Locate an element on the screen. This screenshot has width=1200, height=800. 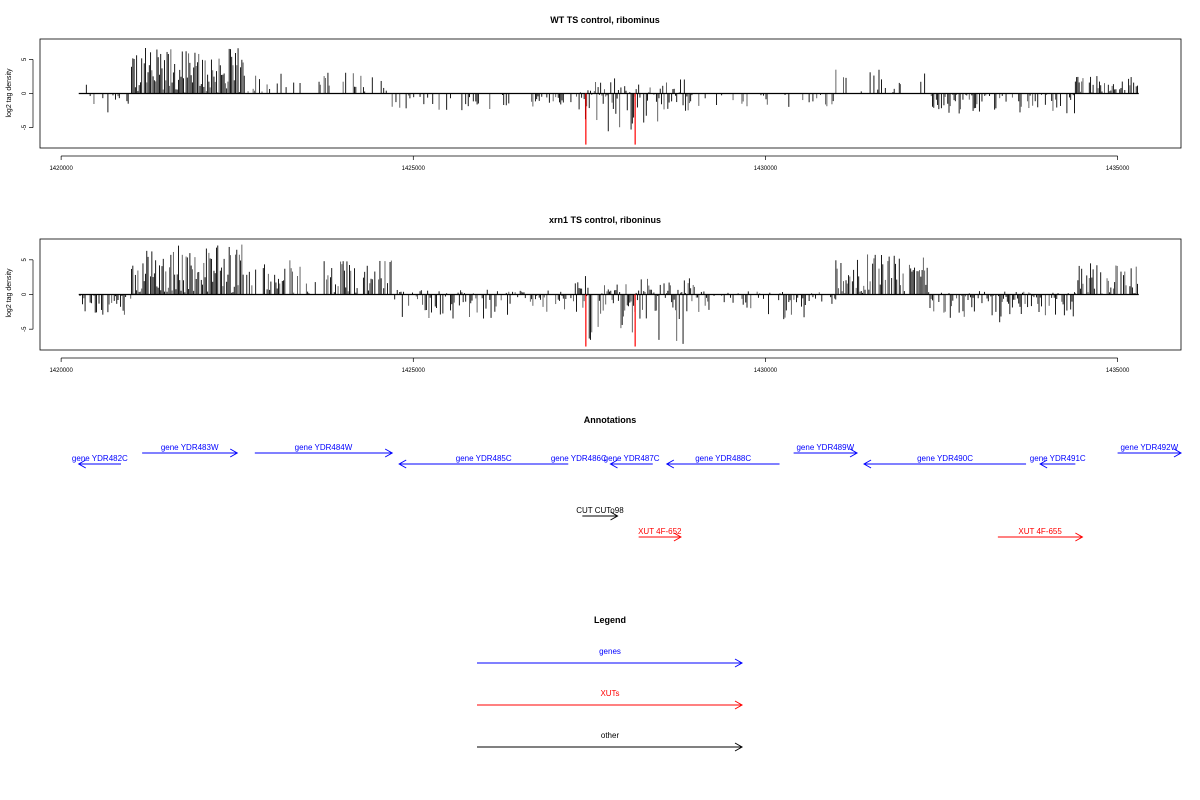
legend-panel: Legend genes XUTs other is located at coordinates (610, 683).